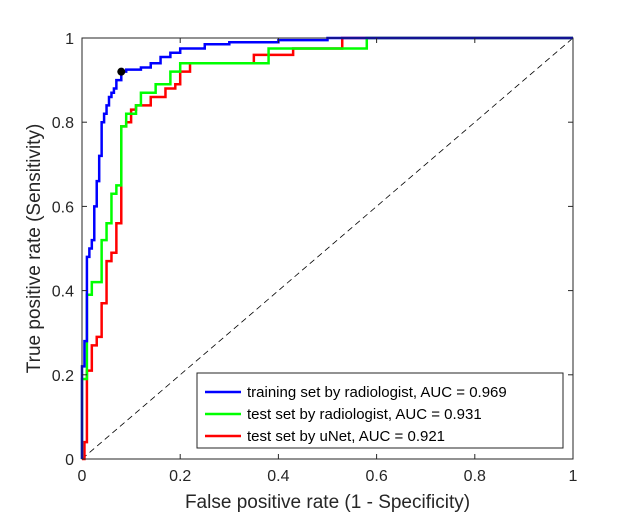 Image resolution: width=633 pixels, height=514 pixels. What do you see at coordinates (346, 436) in the screenshot?
I see `legend-entry-label: test set by uNet, AUC = 0.921` at bounding box center [346, 436].